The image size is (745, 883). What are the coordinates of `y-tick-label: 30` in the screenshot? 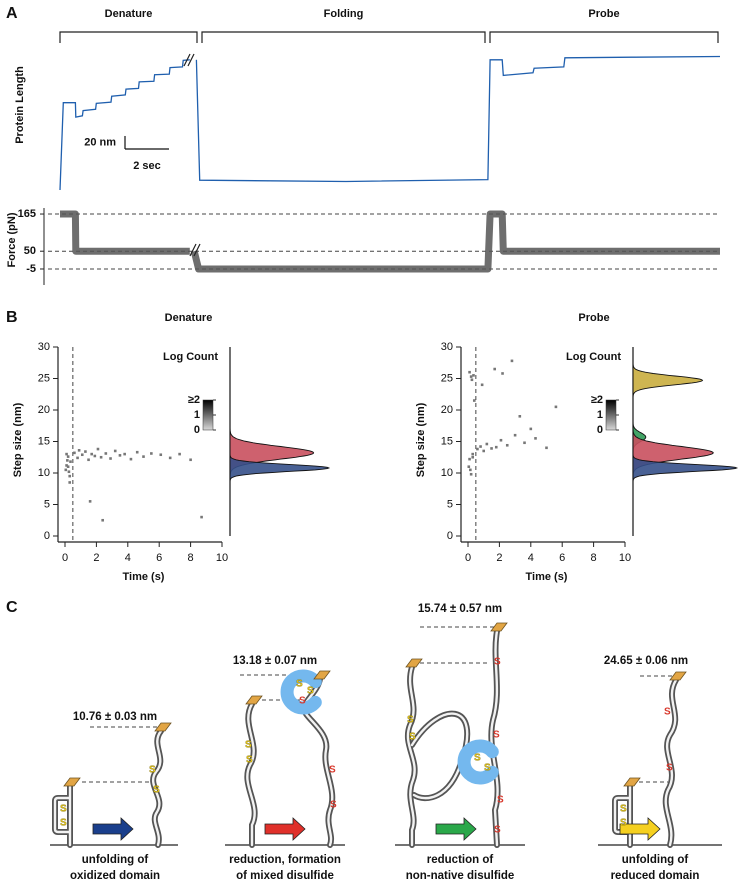 It's located at (44, 347).